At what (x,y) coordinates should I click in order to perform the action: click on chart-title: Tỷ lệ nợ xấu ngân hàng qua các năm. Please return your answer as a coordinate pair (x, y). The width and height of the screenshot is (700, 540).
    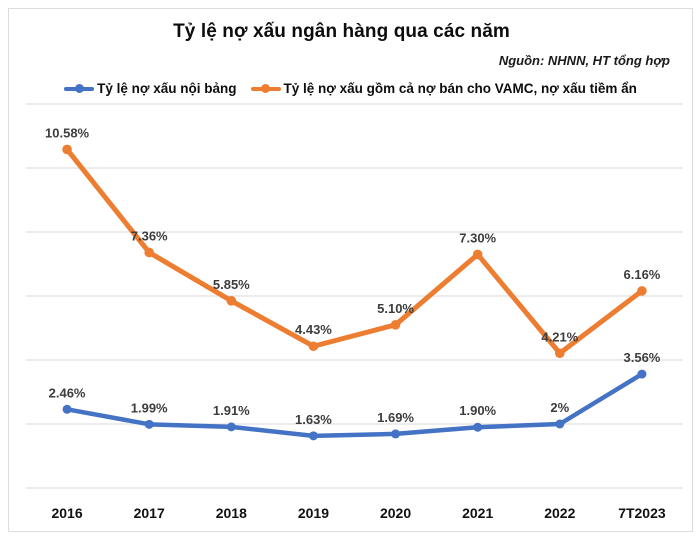
    Looking at the image, I should click on (341, 31).